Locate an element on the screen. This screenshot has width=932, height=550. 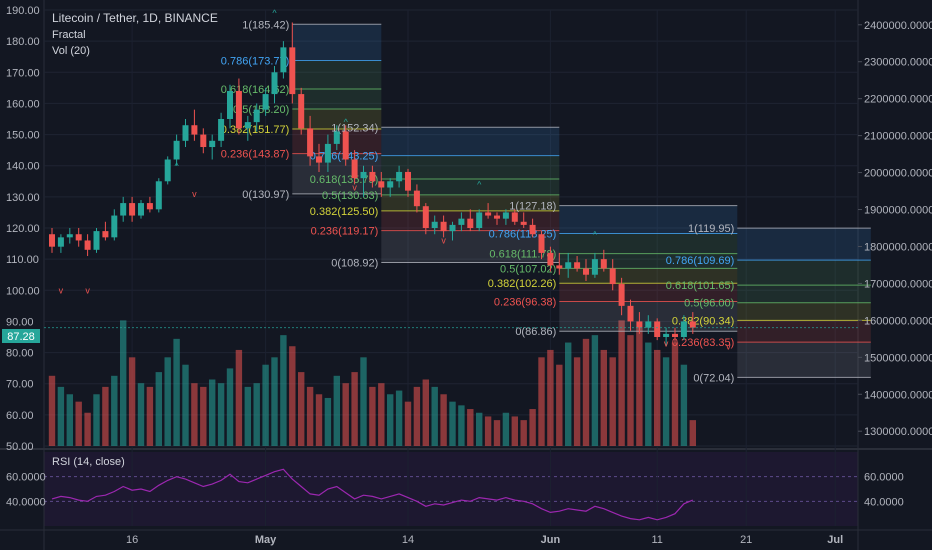
fib-level-label: 0.5(130.63) is located at coordinates (350, 196).